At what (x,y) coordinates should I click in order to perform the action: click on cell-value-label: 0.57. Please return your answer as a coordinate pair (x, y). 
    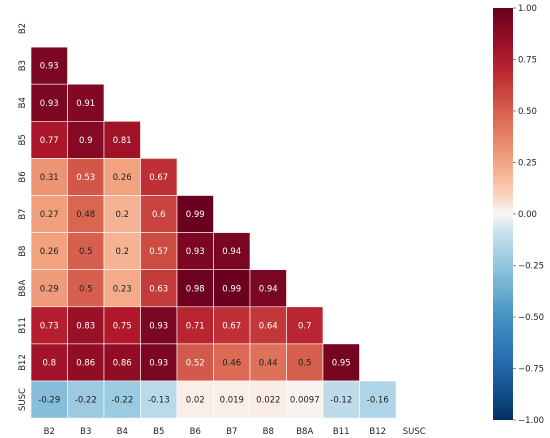
    Looking at the image, I should click on (158, 252).